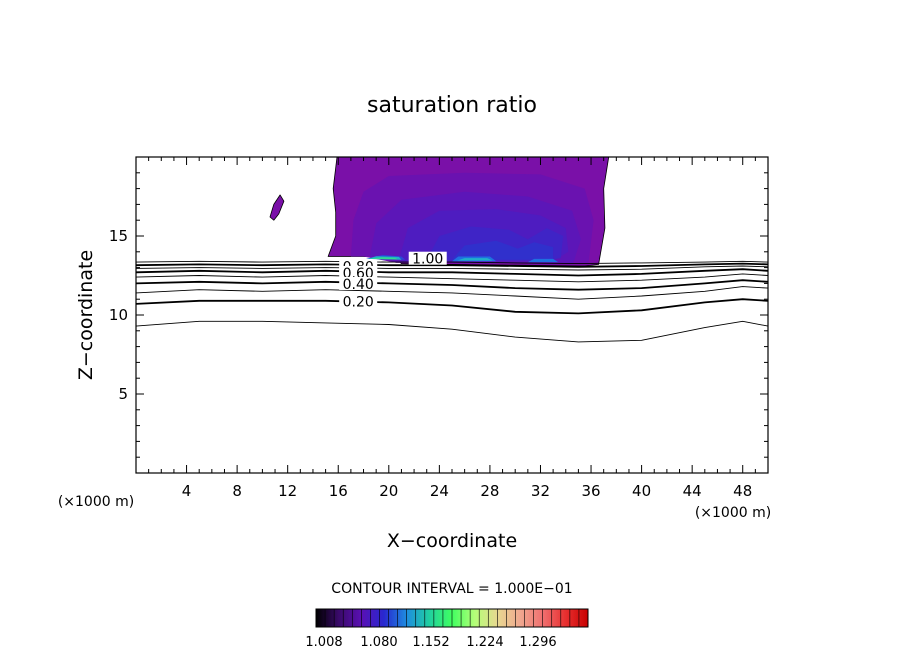 The width and height of the screenshot is (904, 654). Describe the element at coordinates (484, 642) in the screenshot. I see `colorbar-tick-label: 1.224` at that location.